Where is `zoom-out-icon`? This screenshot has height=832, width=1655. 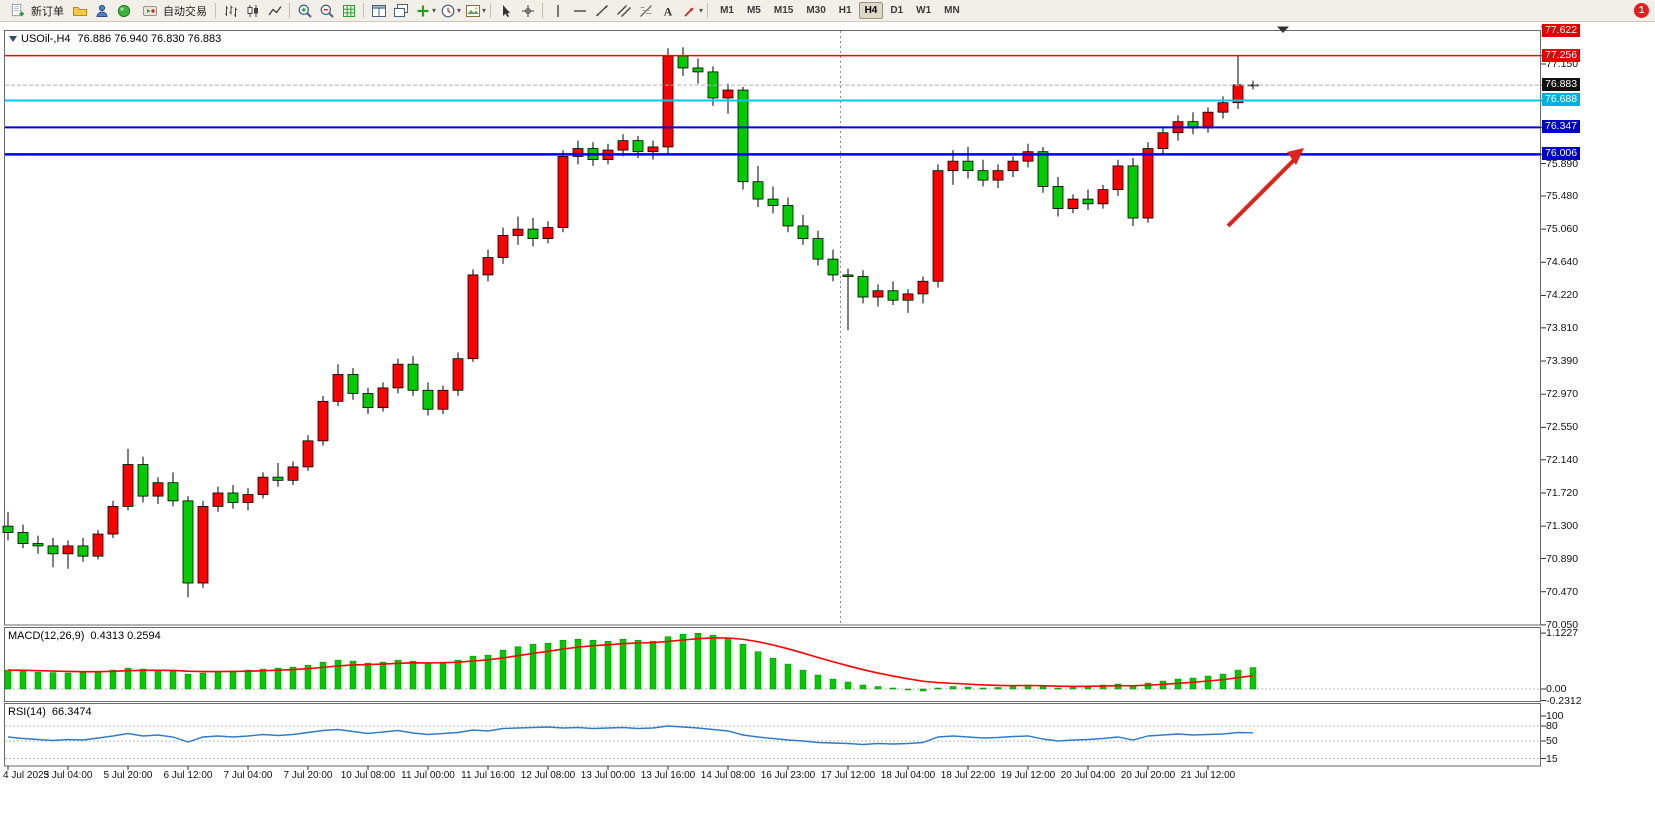
zoom-out-icon is located at coordinates (326, 11).